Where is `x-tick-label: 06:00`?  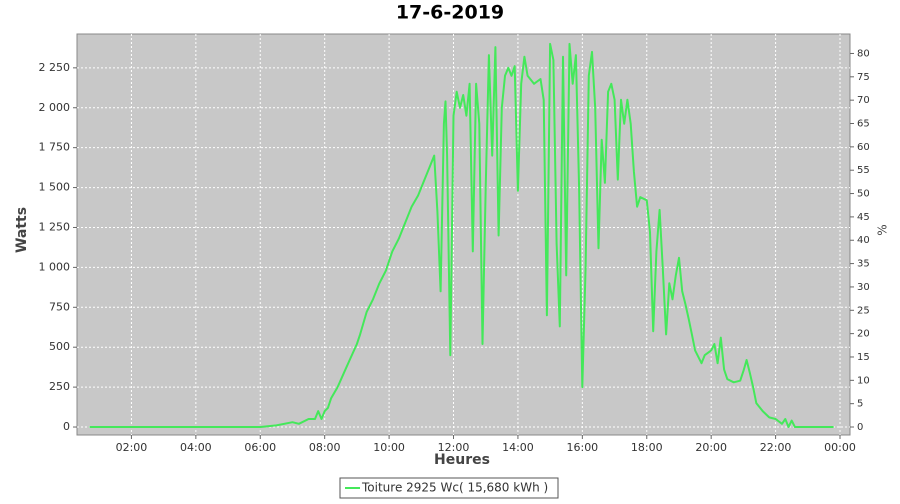
x-tick-label: 06:00 is located at coordinates (260, 447).